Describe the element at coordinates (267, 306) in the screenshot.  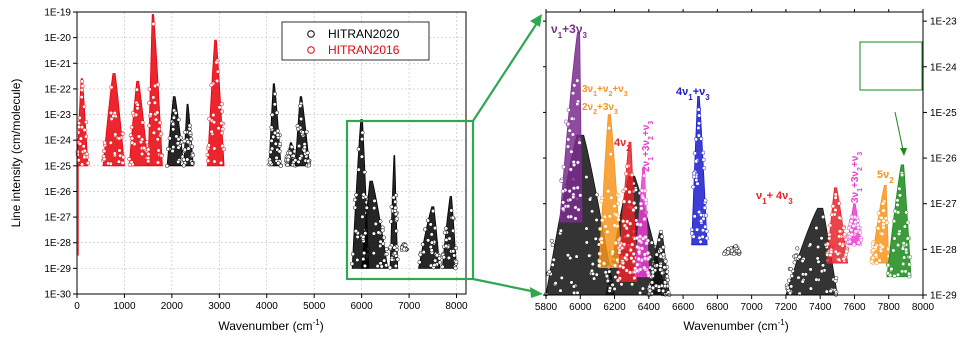
I see `left-x-tick-label: 4000` at that location.